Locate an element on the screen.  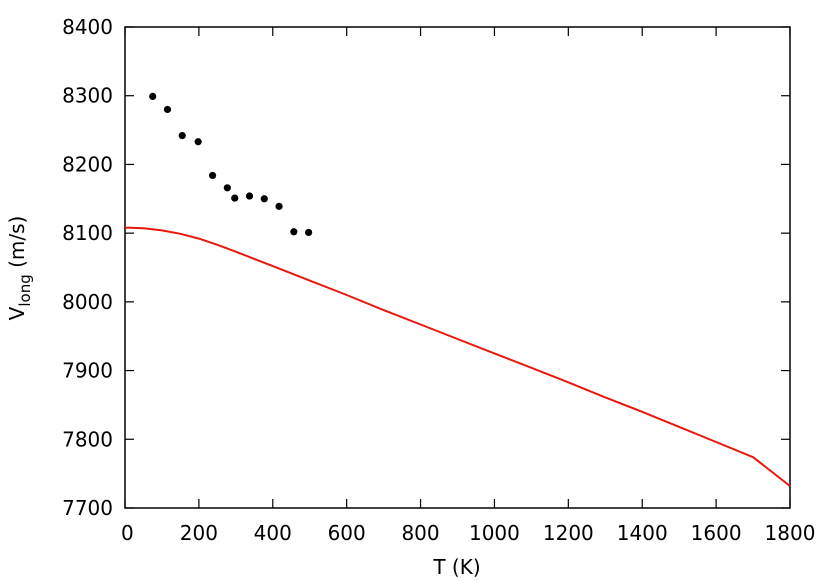
y-tick-label: 8300 is located at coordinates (87, 96).